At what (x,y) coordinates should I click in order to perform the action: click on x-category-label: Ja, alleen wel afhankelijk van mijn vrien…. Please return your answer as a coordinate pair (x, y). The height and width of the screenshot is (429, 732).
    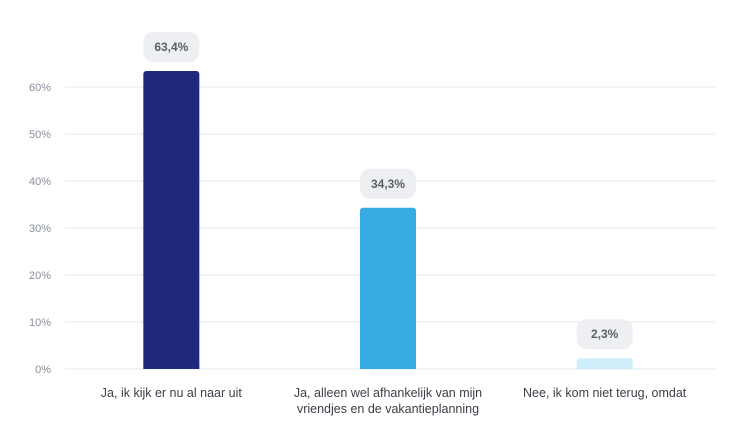
    Looking at the image, I should click on (388, 401).